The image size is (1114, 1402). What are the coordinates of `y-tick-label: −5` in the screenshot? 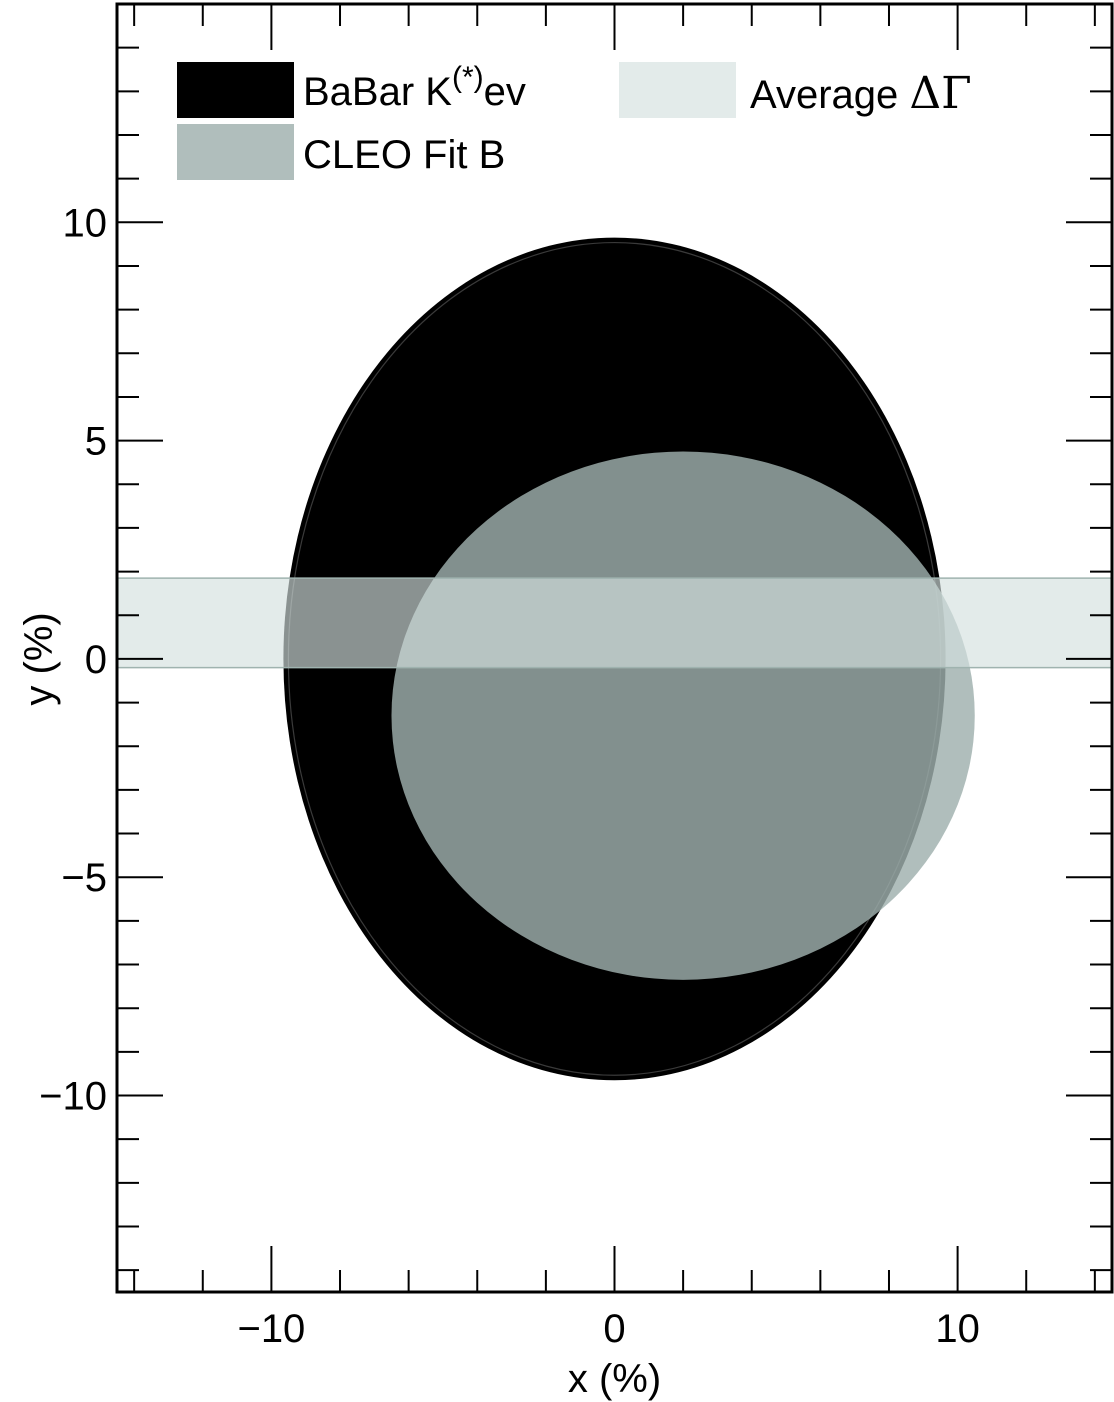 It's located at (84, 878).